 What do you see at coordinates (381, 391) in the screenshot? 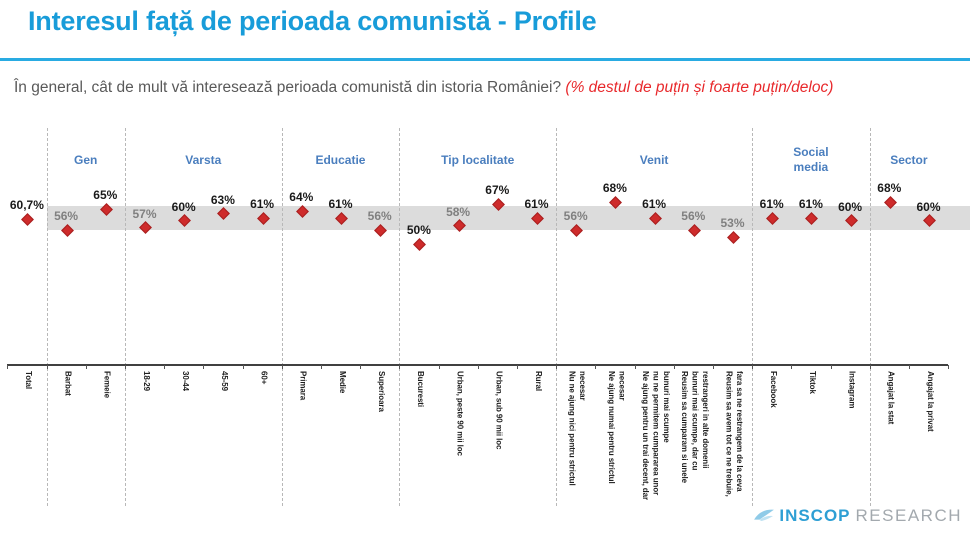
I see `axis-category-label: Superioara` at bounding box center [381, 391].